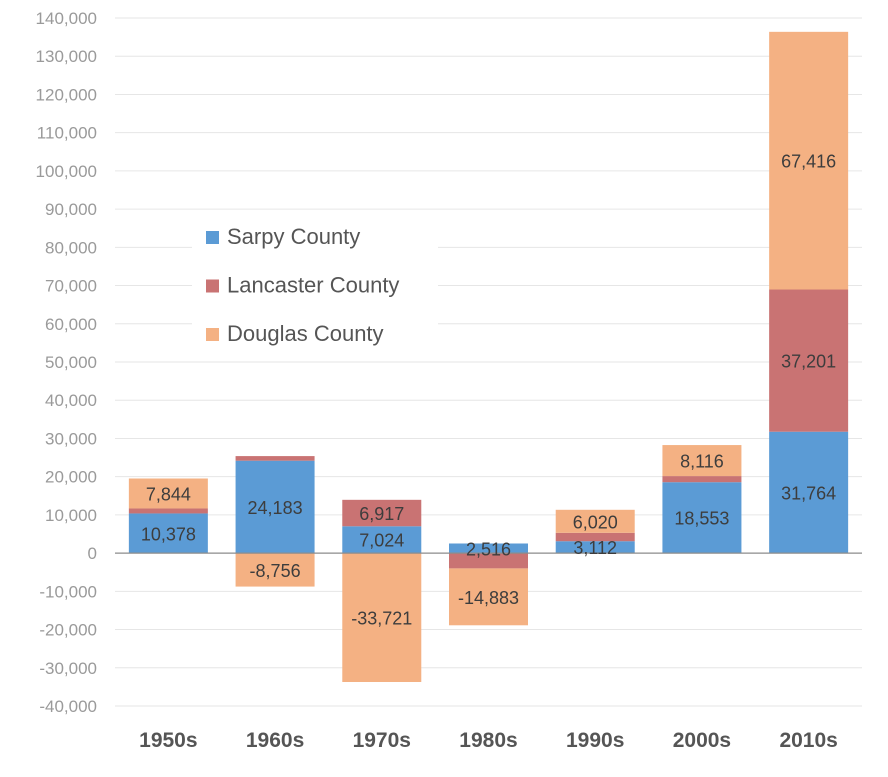 Image resolution: width=888 pixels, height=777 pixels. What do you see at coordinates (71, 515) in the screenshot?
I see `y-tick-label: 10,000` at bounding box center [71, 515].